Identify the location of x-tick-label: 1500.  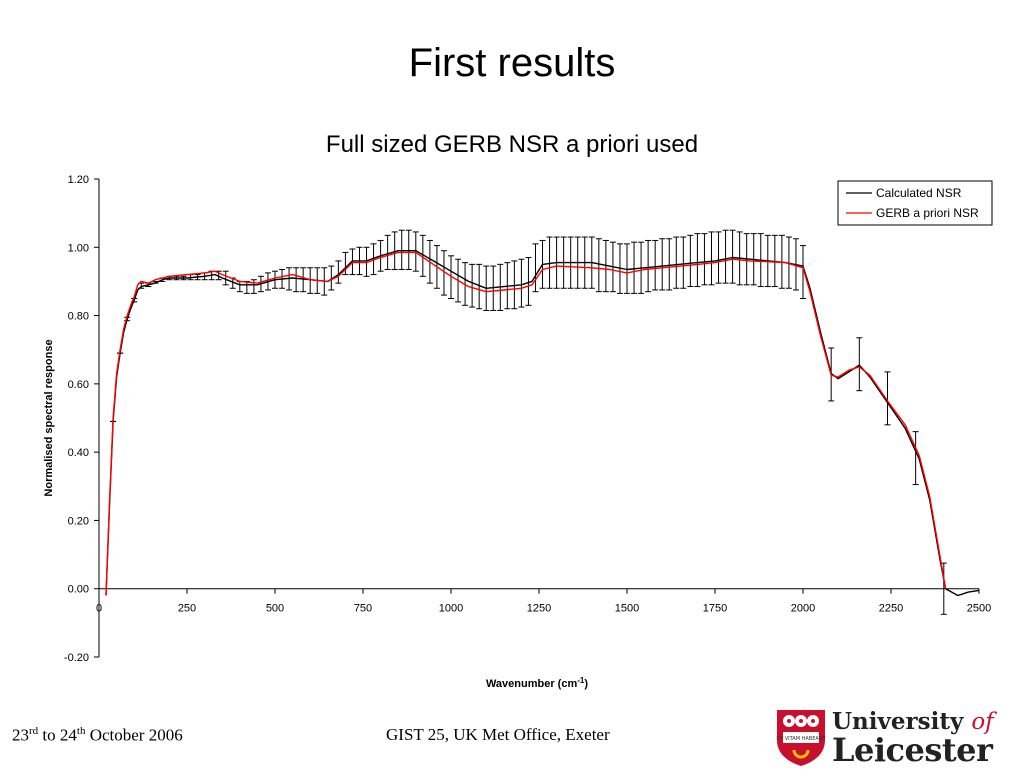
(627, 609).